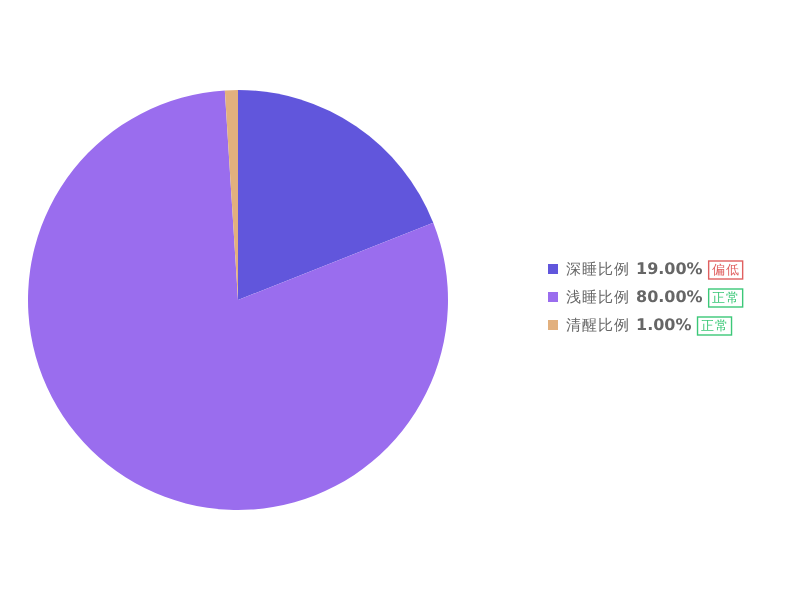  I want to click on data-label: 1.00%, so click(664, 325).